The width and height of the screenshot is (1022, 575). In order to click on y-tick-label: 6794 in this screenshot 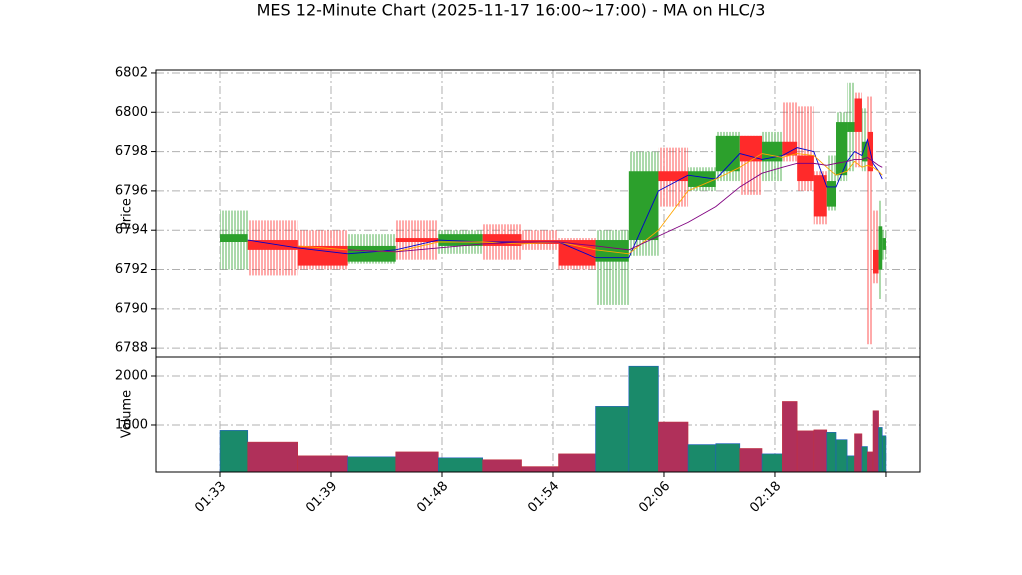, I will do `click(131, 230)`.